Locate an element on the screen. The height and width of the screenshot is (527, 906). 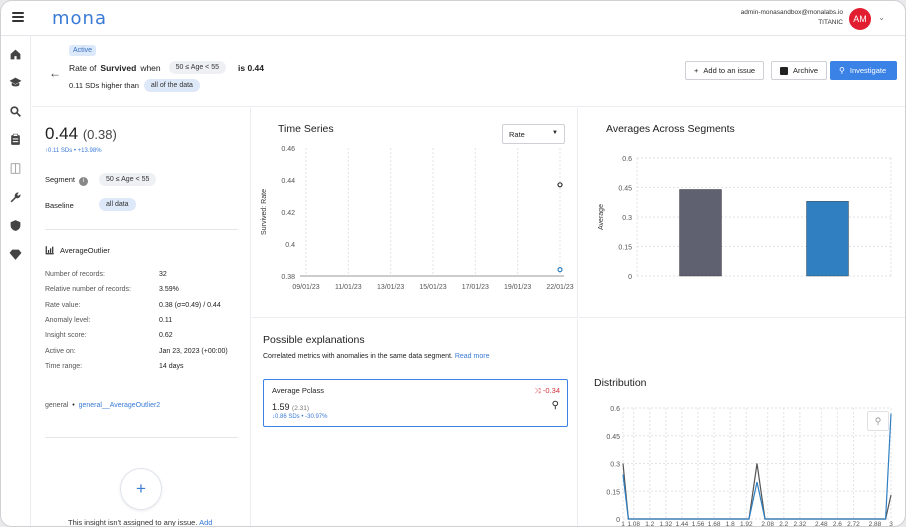
x-tick-label: 2.72 is located at coordinates (853, 524).